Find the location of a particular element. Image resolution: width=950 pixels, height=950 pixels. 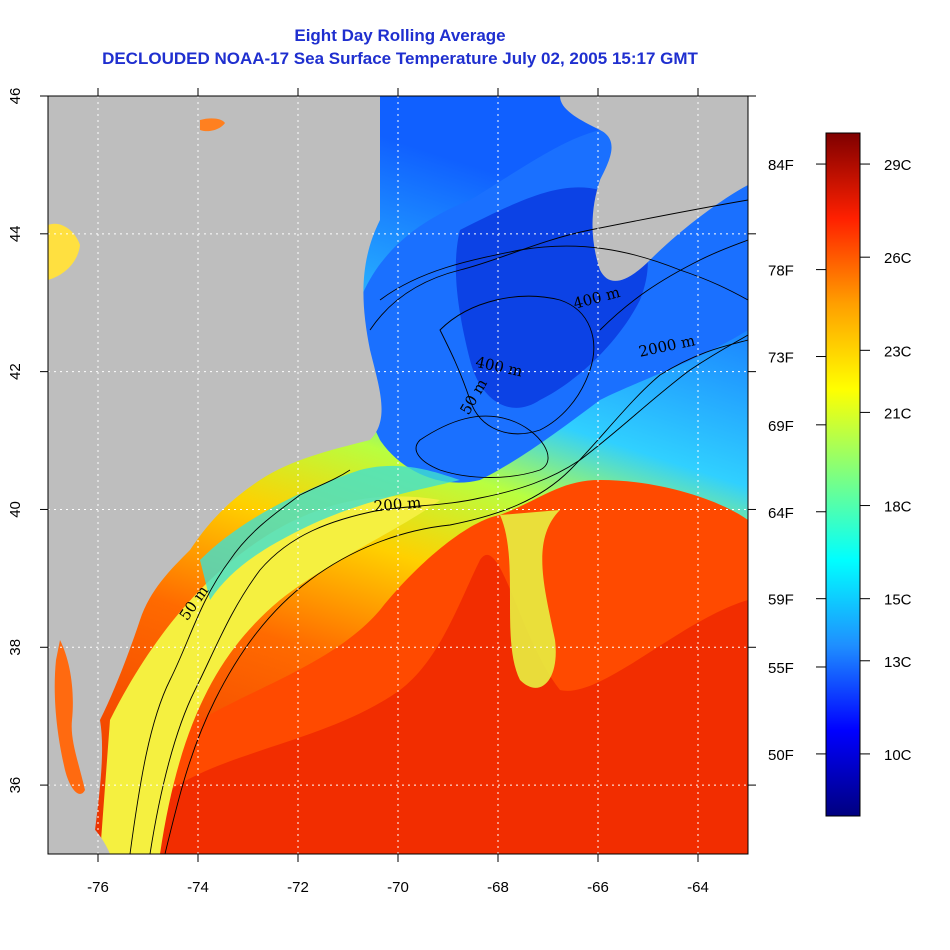

fahrenheit-label-5: 59F is located at coordinates (781, 600).